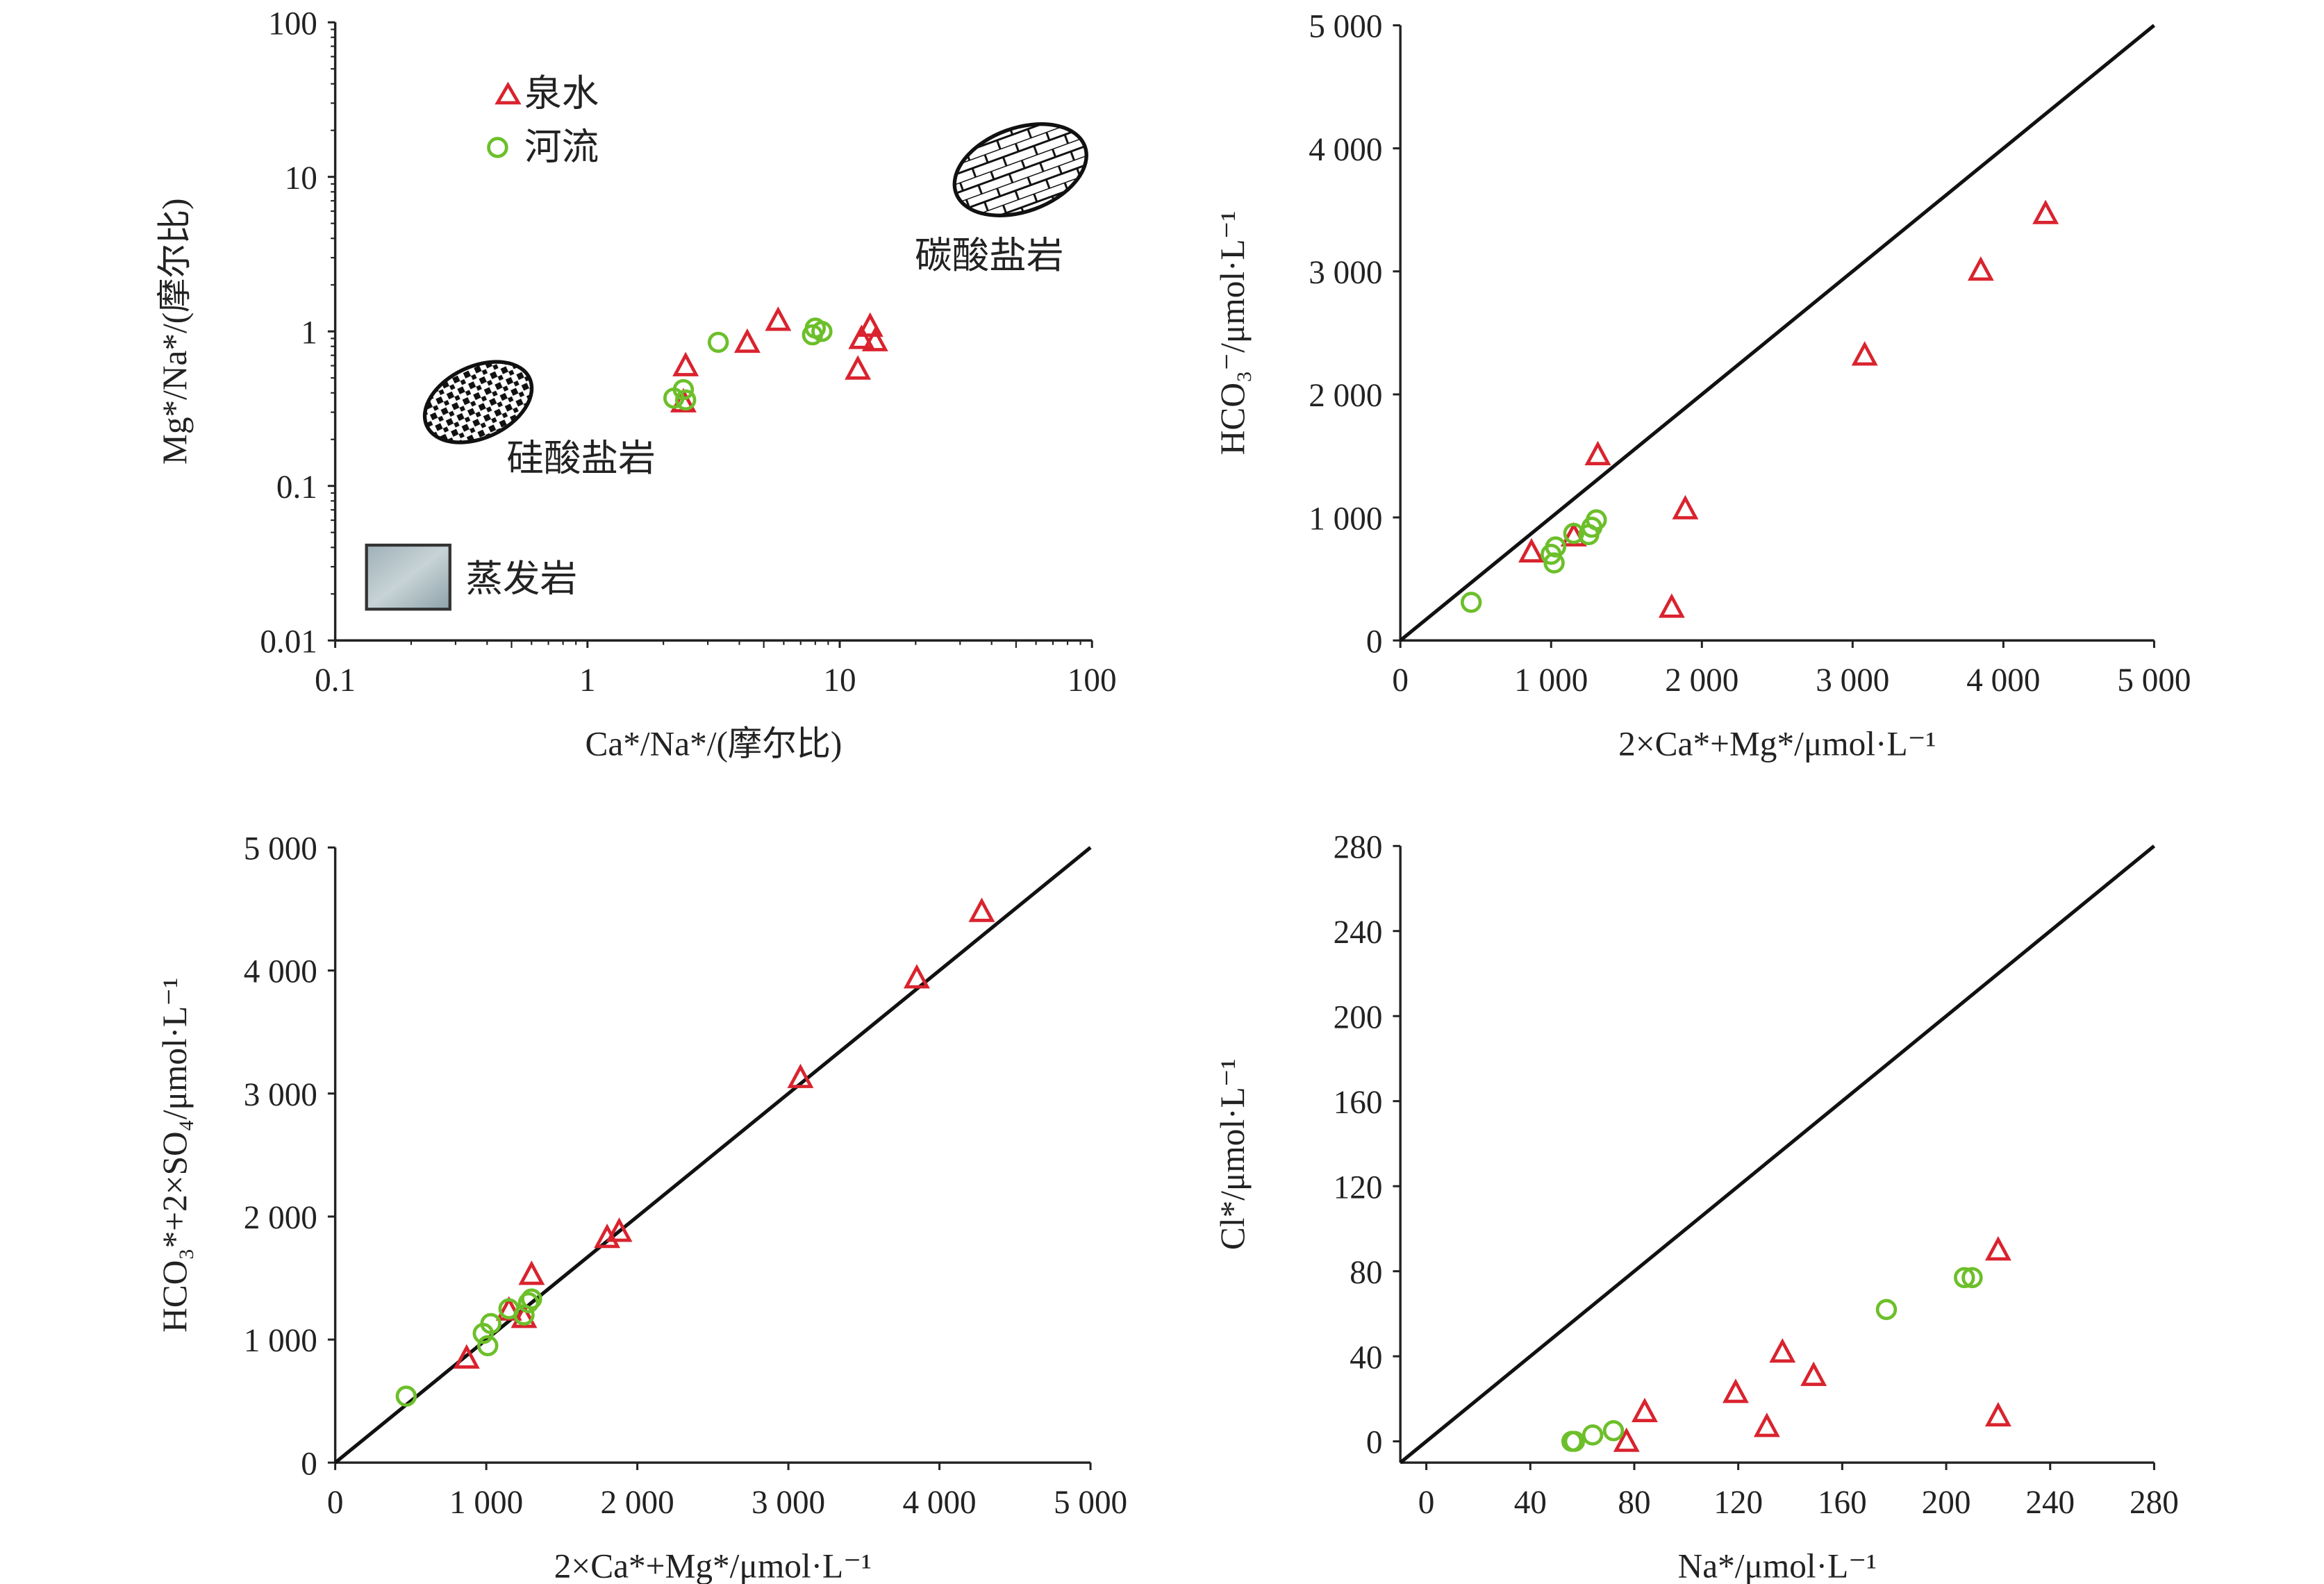  I want to click on x-tick-label: 280, so click(2154, 1503).